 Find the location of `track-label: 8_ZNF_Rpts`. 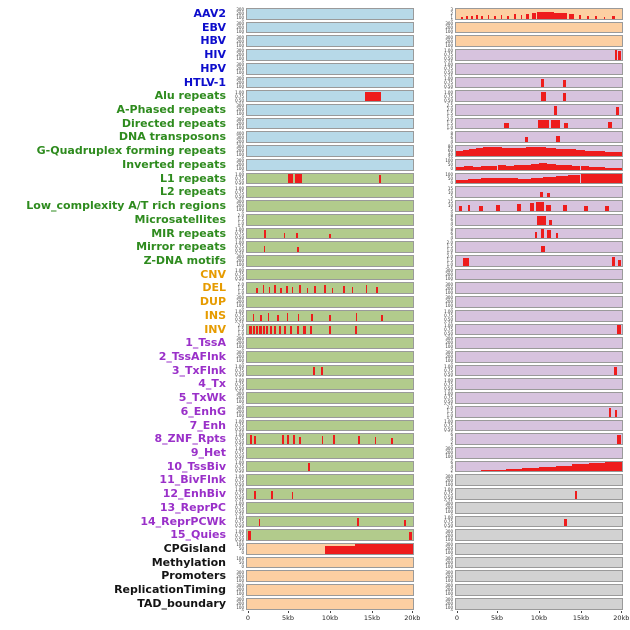

track-label: 8_ZNF_Rpts is located at coordinates (190, 439).